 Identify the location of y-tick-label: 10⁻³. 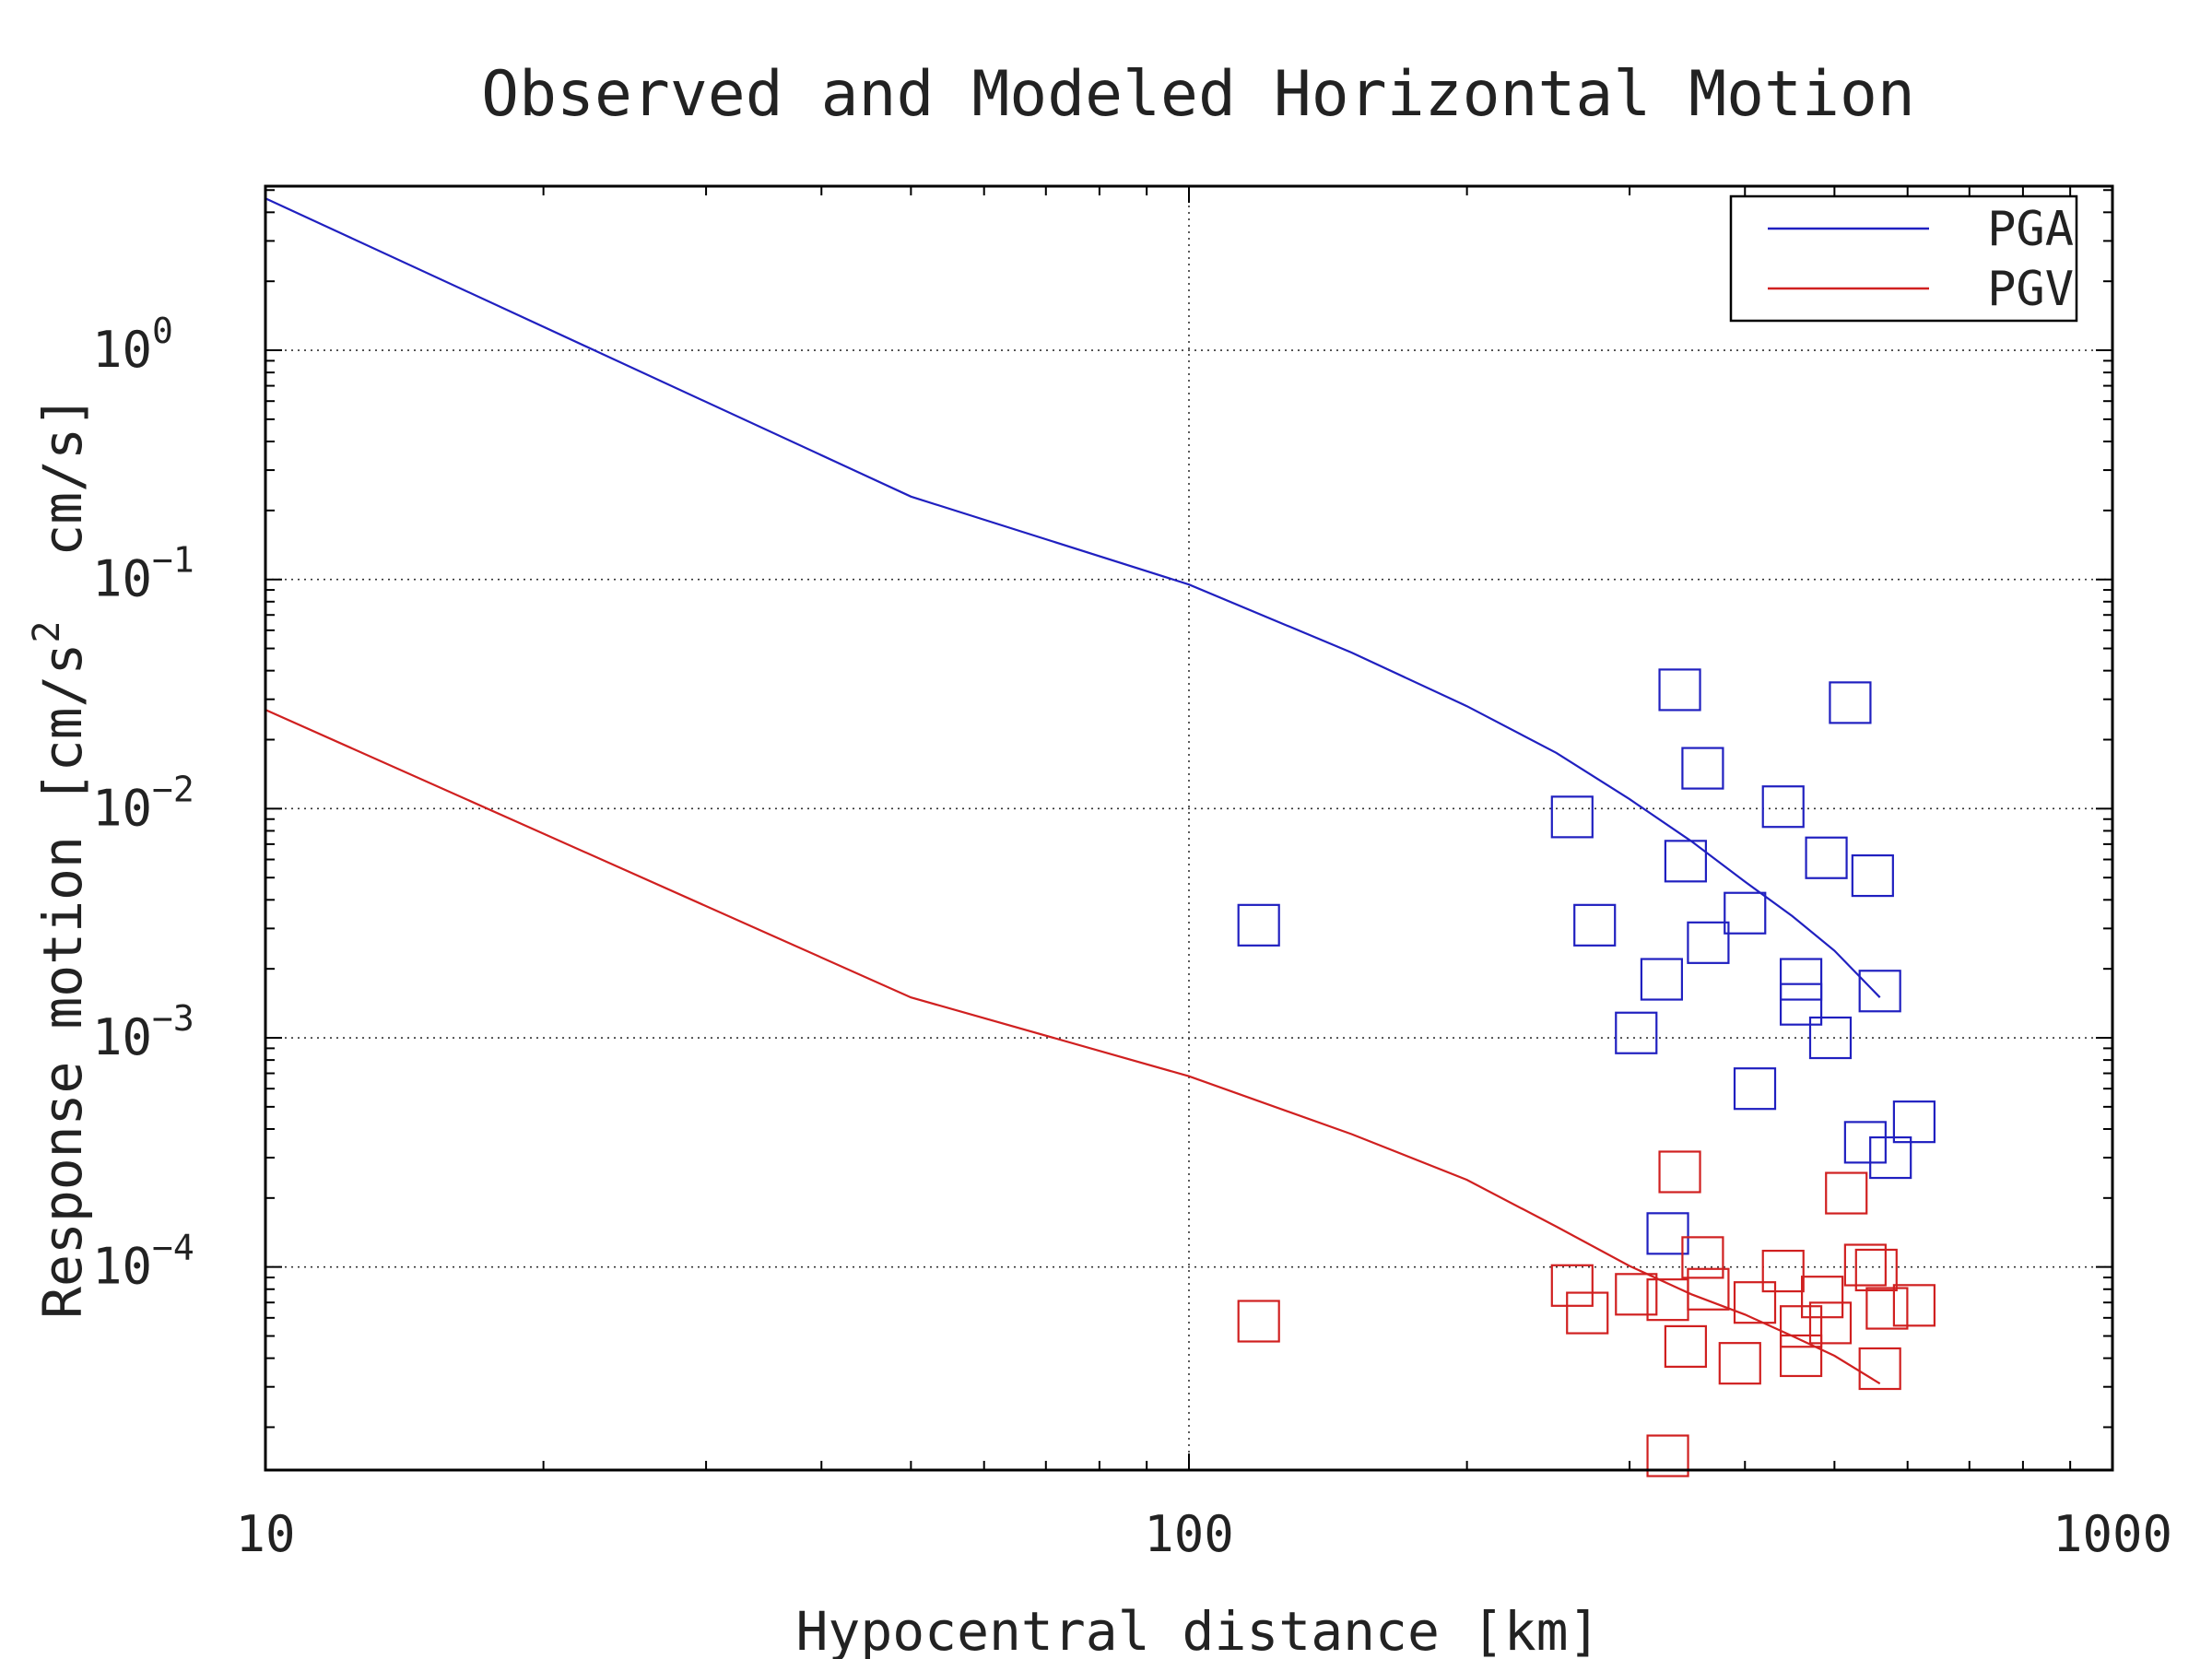
(143, 1032).